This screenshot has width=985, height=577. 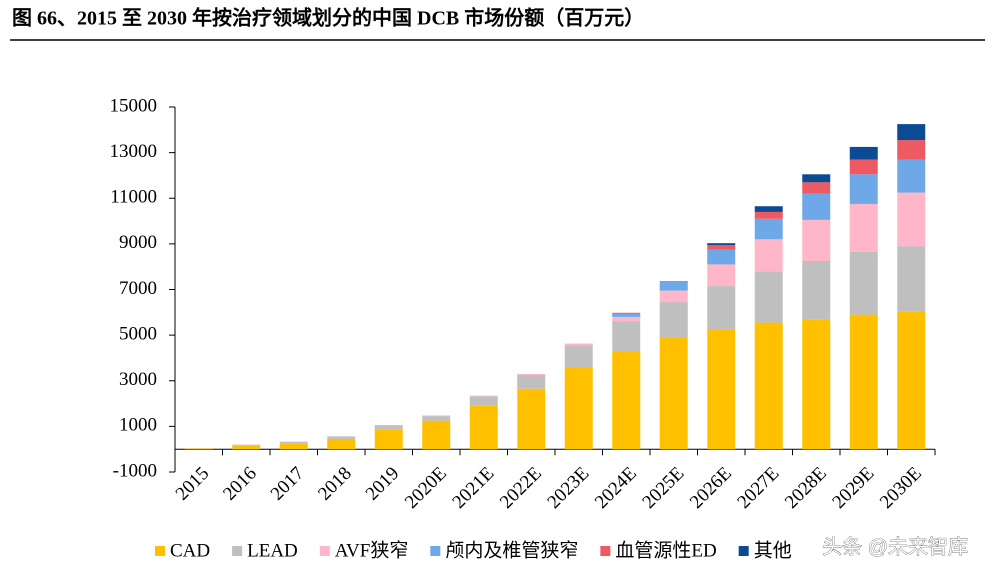 I want to click on x-tick-label: 2026E, so click(x=711, y=488).